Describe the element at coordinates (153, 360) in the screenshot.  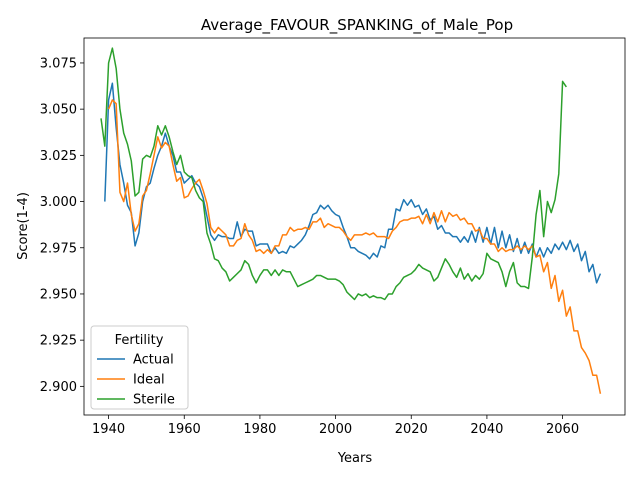
I see `legend-label-actual: Actual` at that location.